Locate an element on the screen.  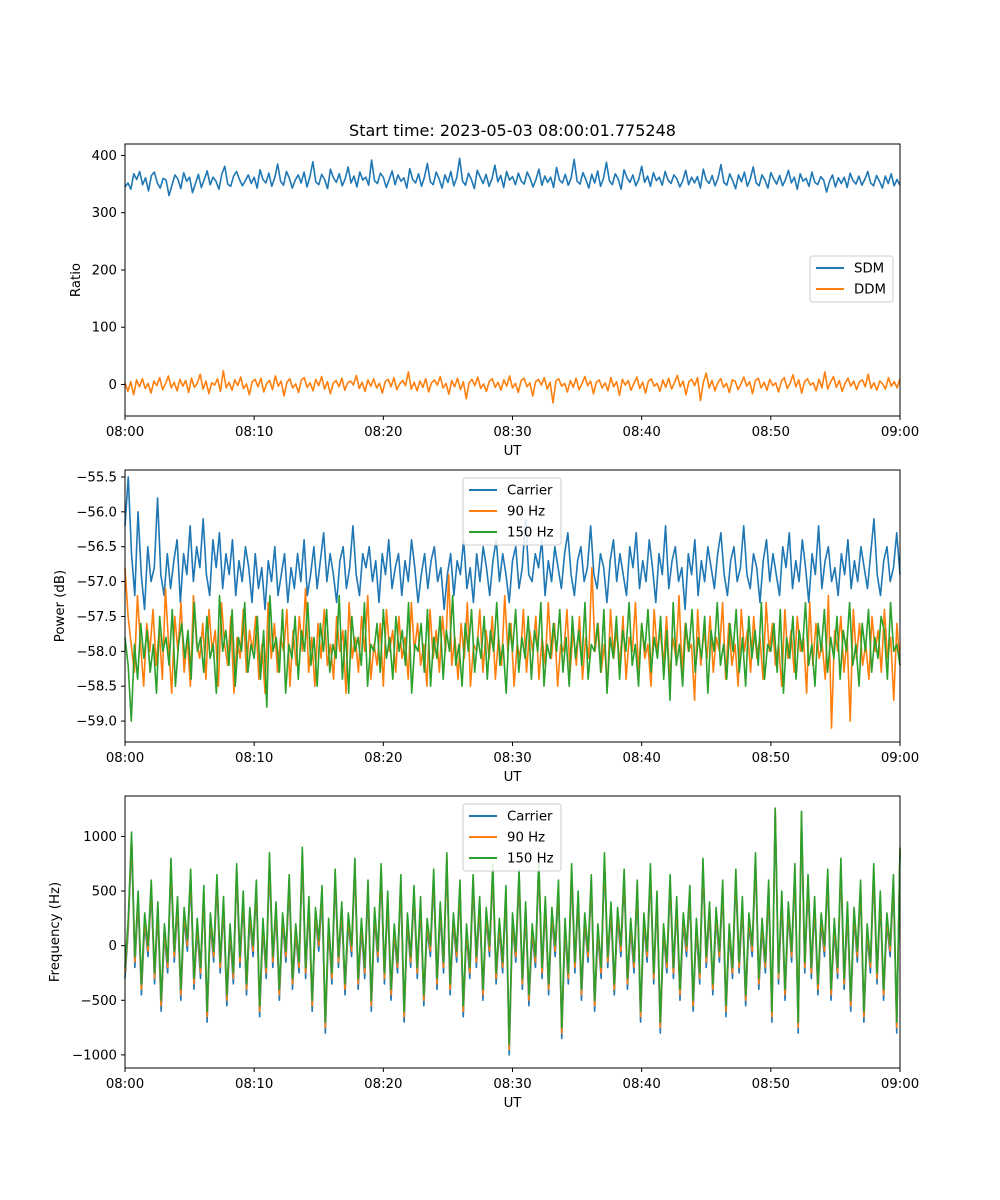
y-tick-label: 300 is located at coordinates (104, 213).